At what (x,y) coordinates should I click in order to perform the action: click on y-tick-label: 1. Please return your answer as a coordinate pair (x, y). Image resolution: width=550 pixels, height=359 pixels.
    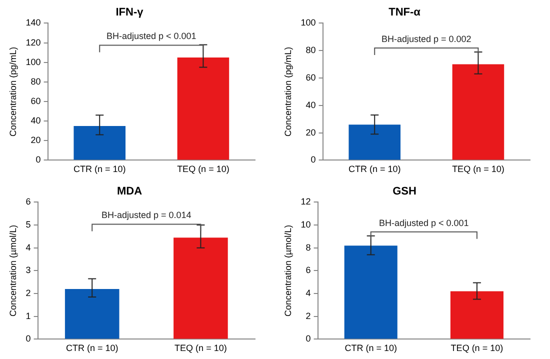
    Looking at the image, I should click on (28, 315).